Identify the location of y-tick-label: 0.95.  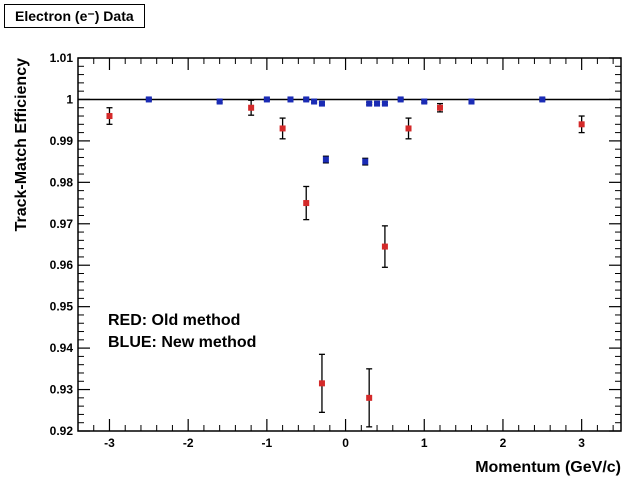
(62, 307).